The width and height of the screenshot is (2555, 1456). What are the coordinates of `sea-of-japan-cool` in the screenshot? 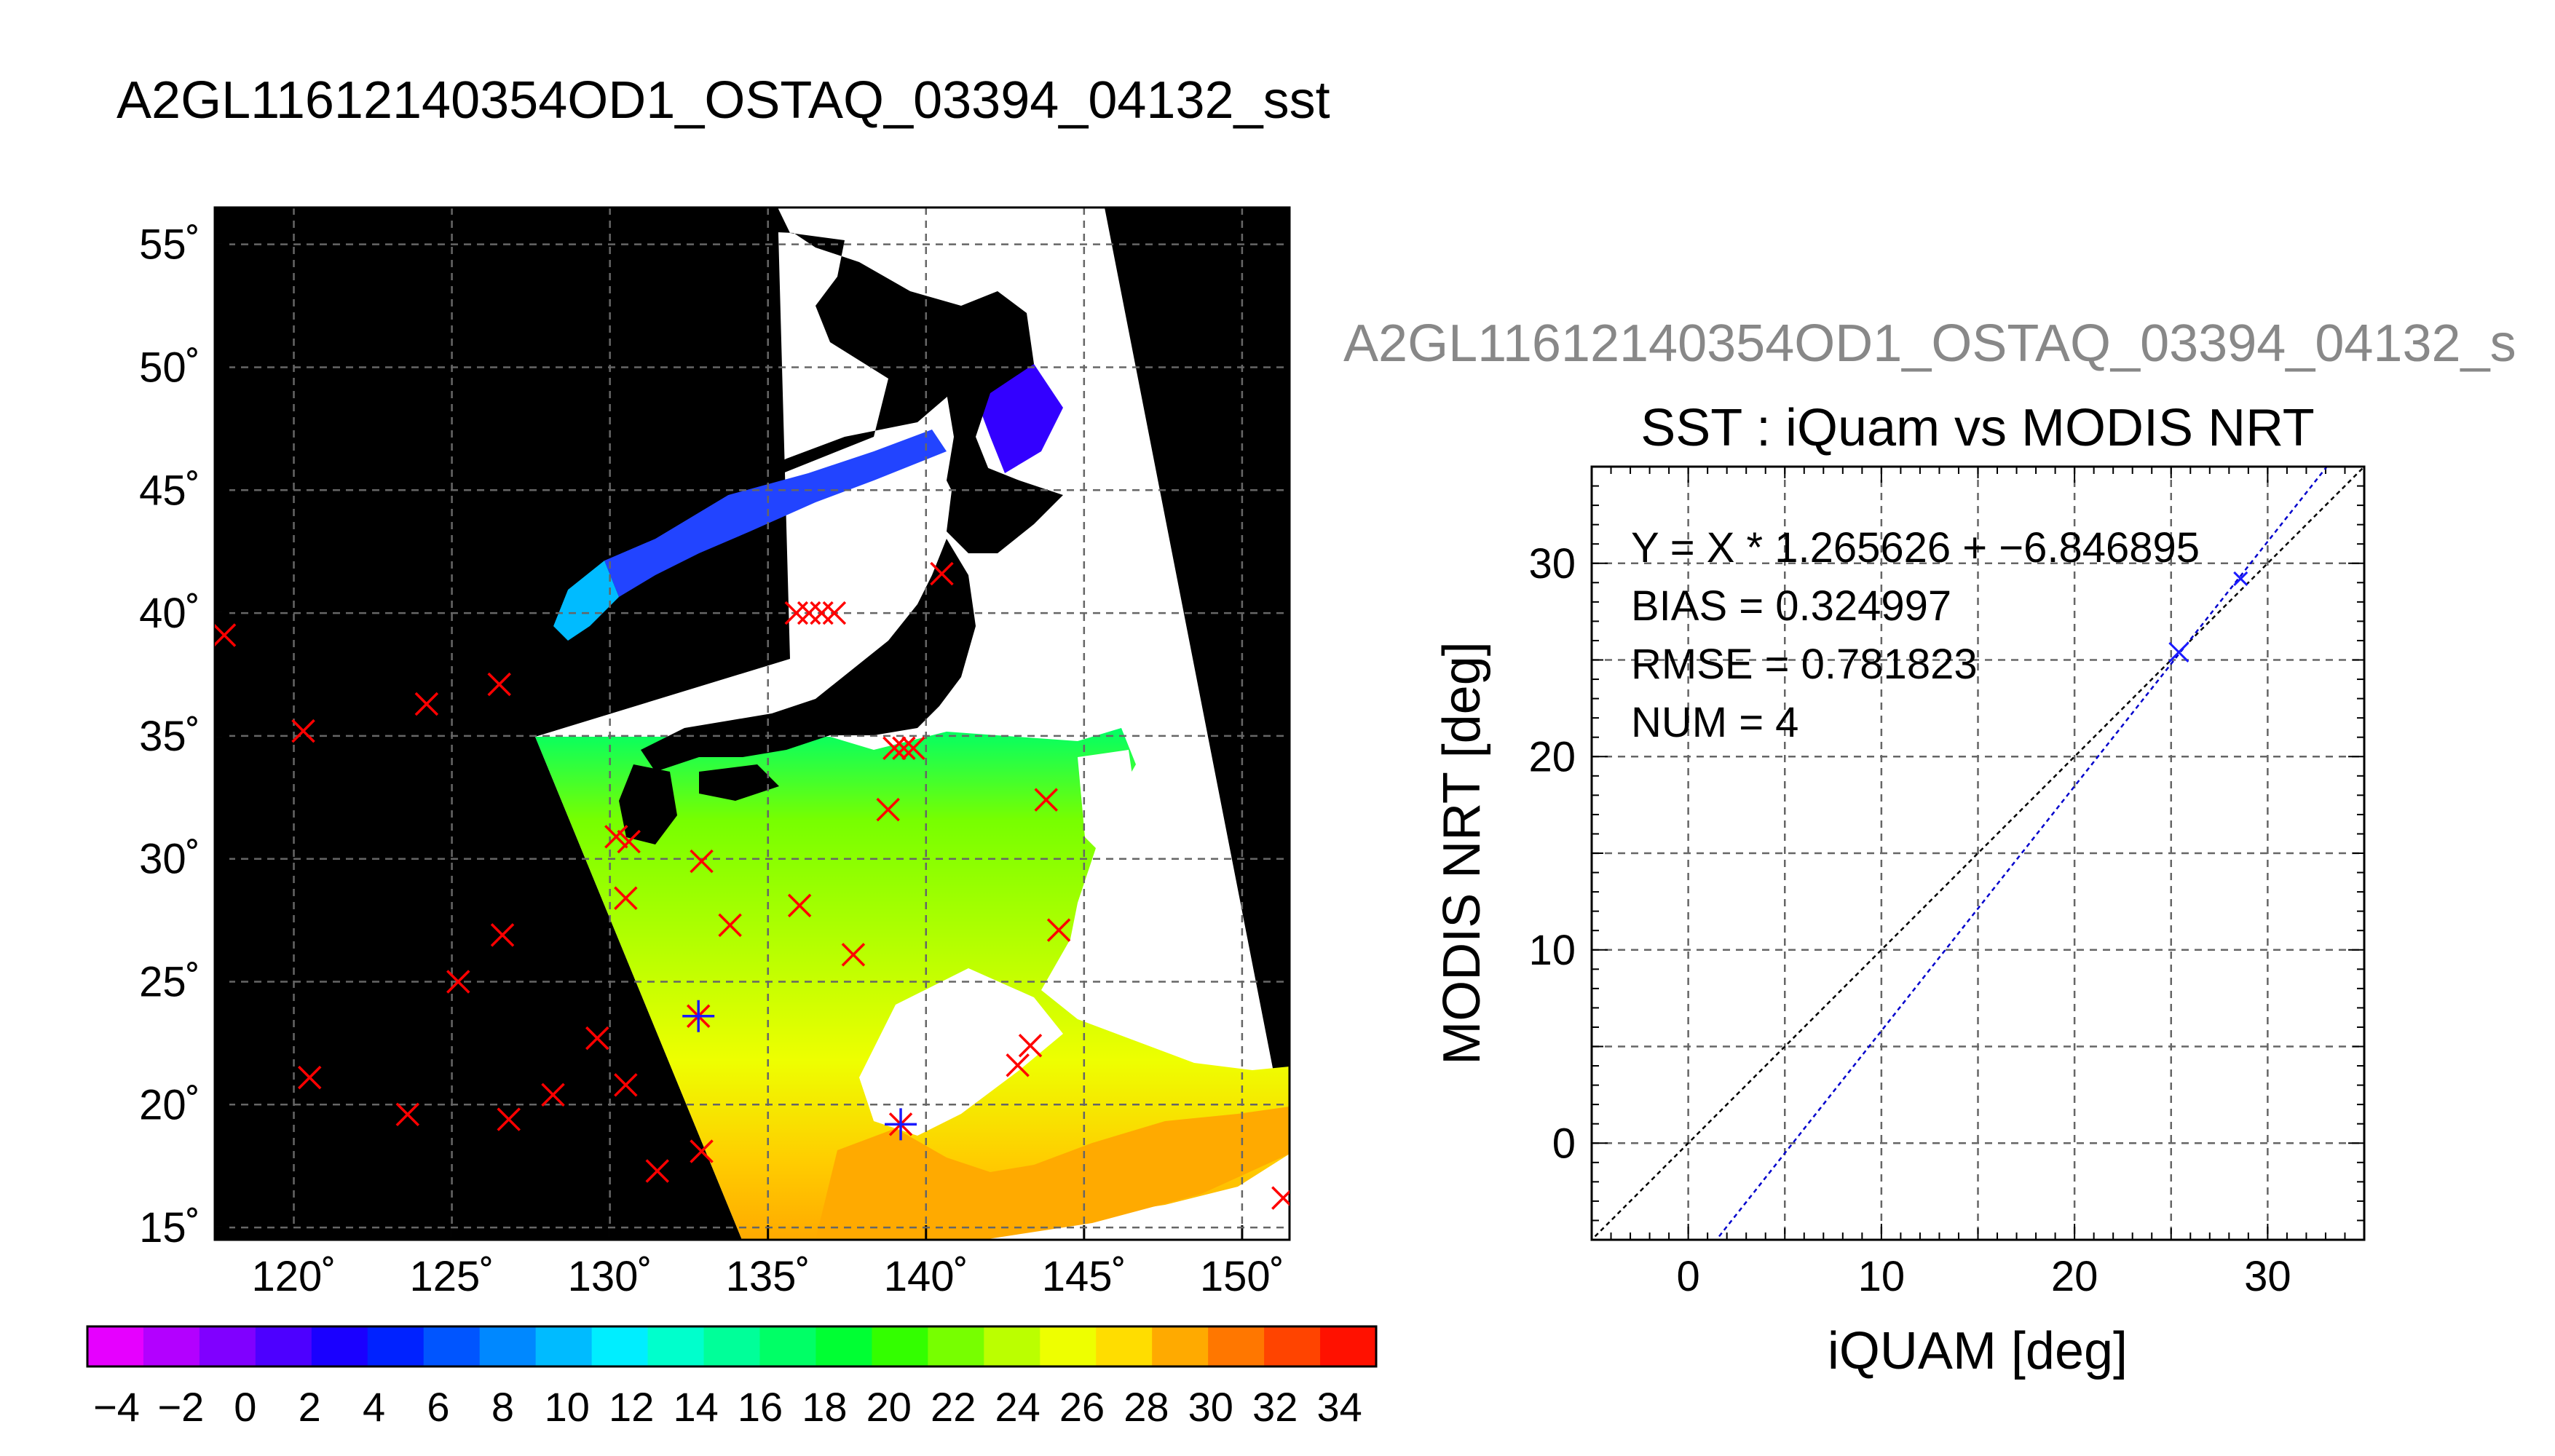 It's located at (586, 601).